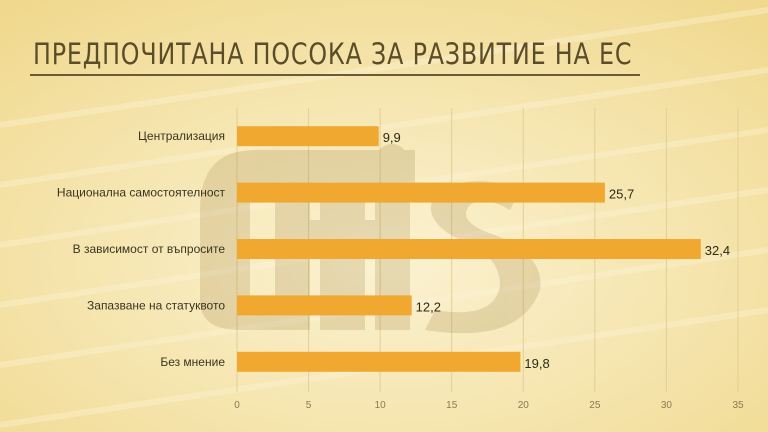 This screenshot has height=432, width=768. I want to click on data-label: 19,8, so click(536, 363).